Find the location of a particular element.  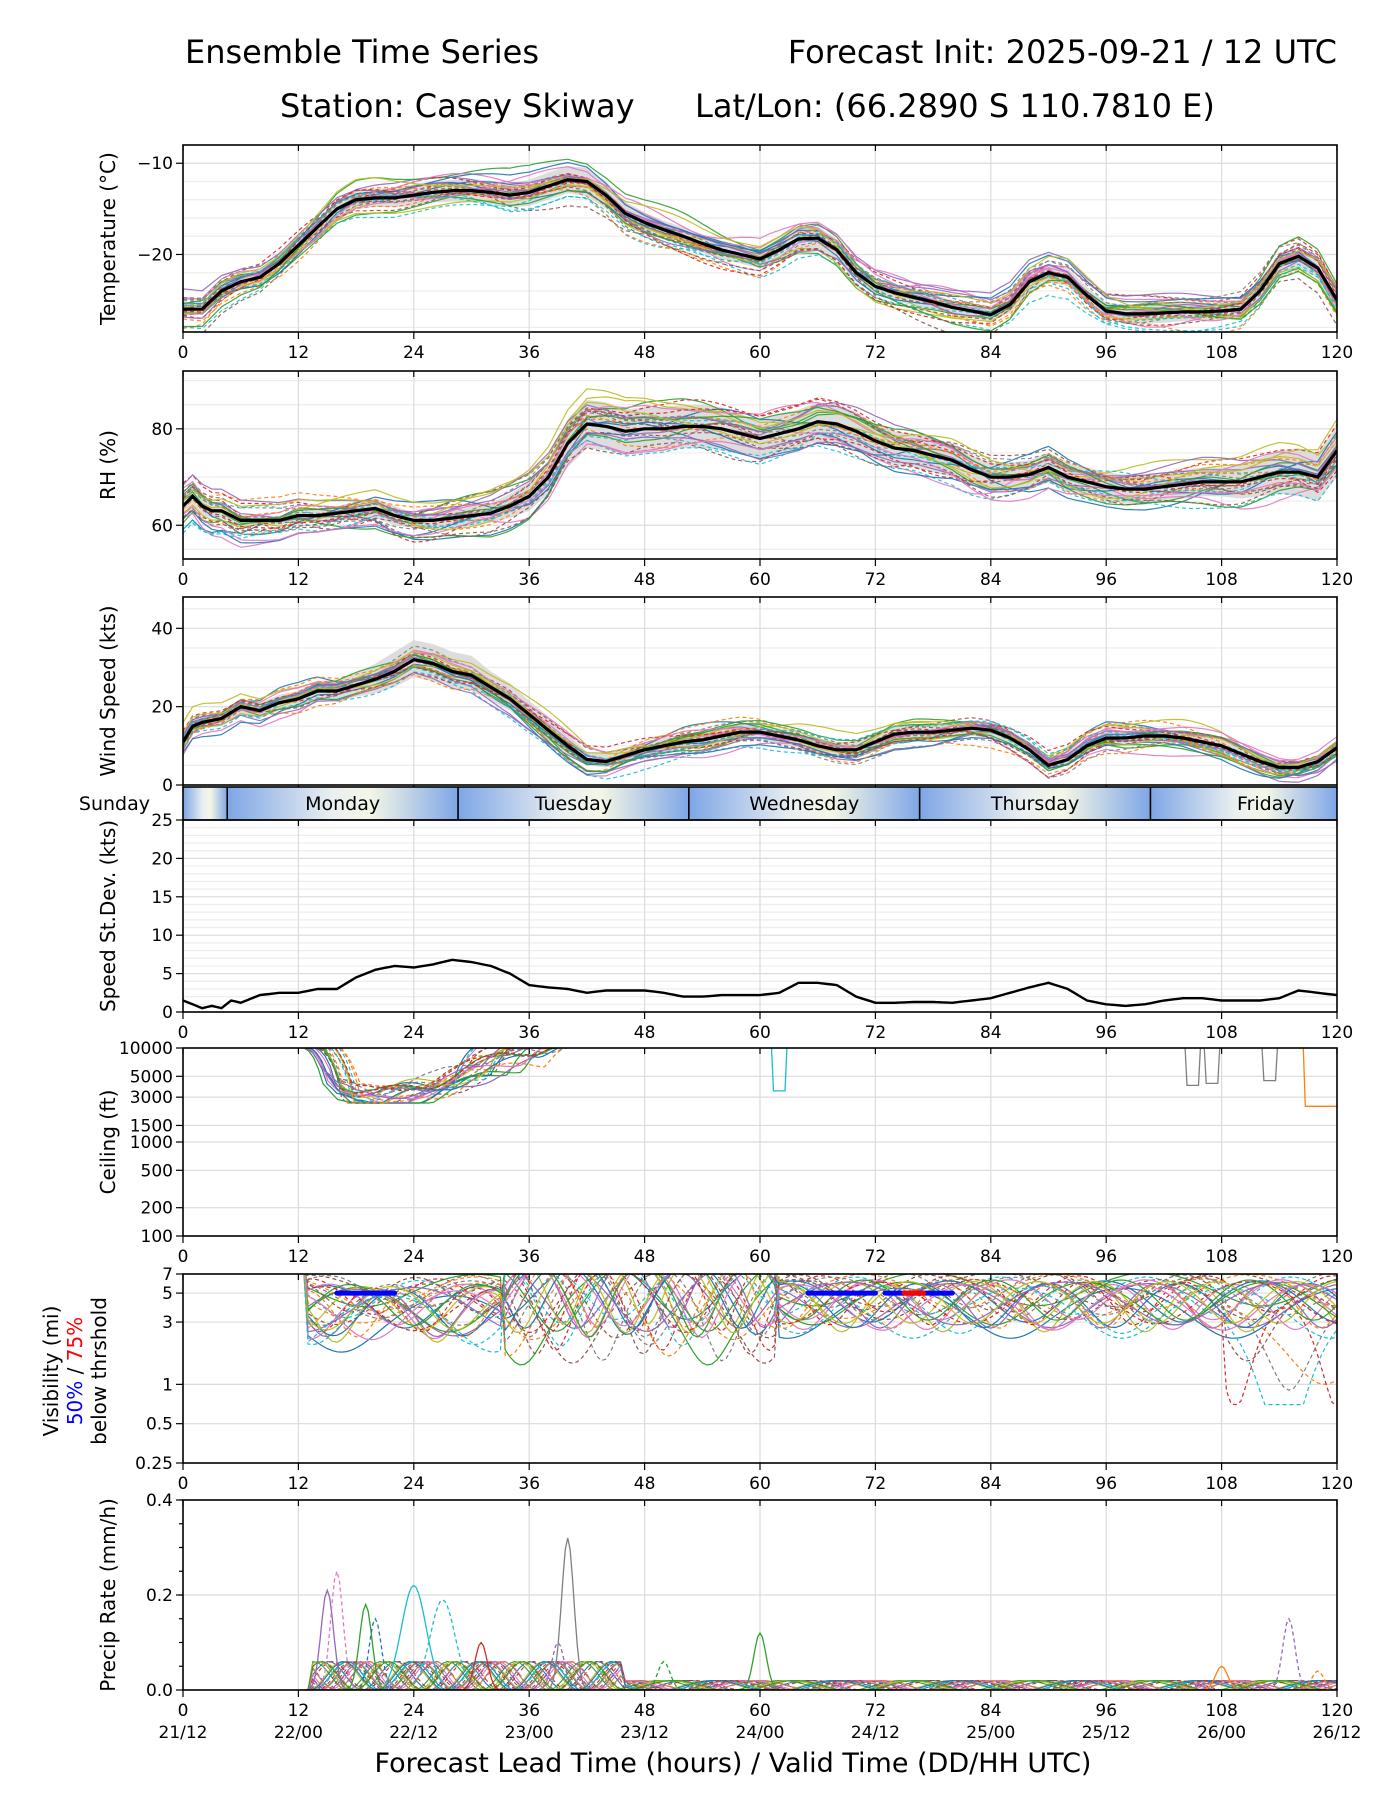

x-tick-label: 96 is located at coordinates (1106, 1484).